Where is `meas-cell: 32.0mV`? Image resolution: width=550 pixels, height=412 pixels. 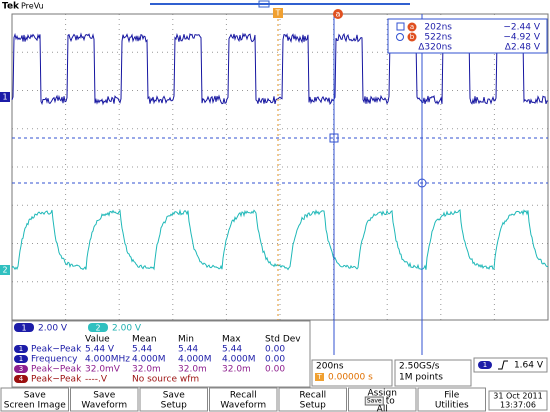 meas-cell: 32.0mV is located at coordinates (103, 370).